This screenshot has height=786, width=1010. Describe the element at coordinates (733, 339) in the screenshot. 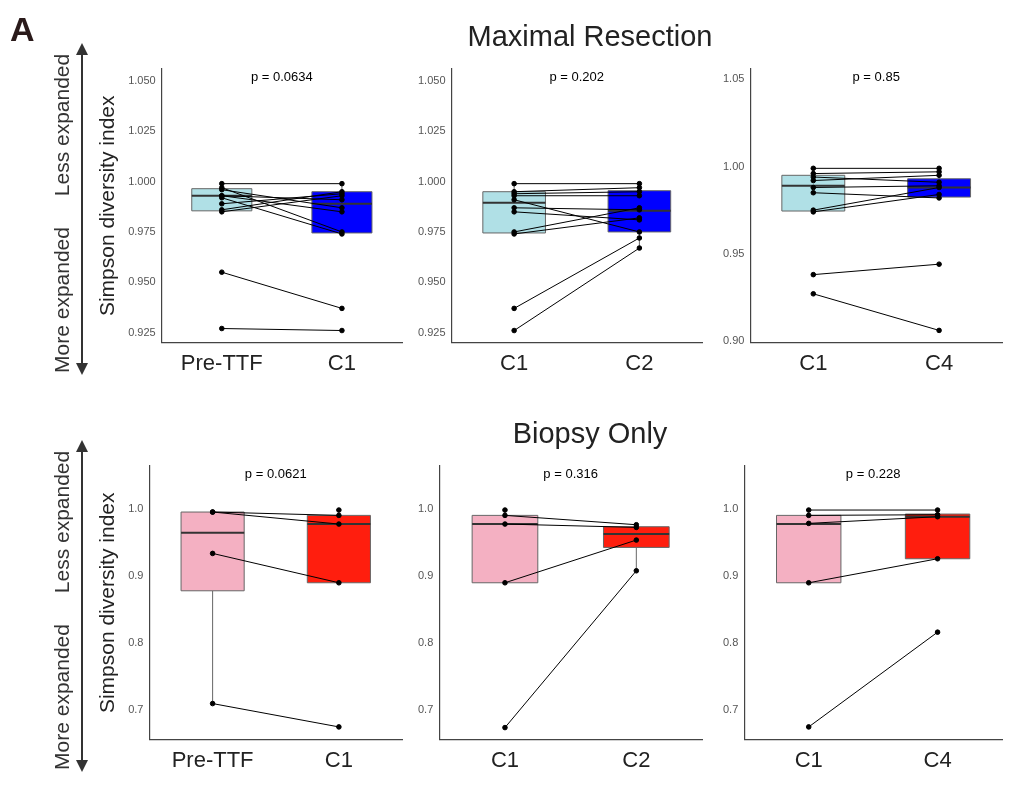

I see `y-tick-label: 0.90` at that location.